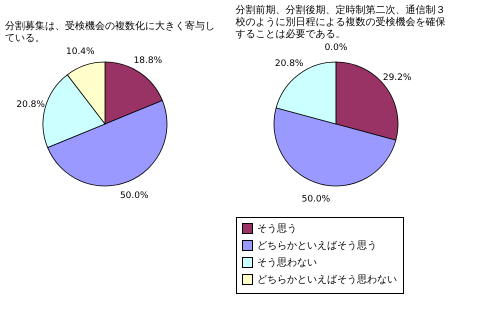 Image resolution: width=480 pixels, height=320 pixels. What do you see at coordinates (81, 52) in the screenshot?
I see `data-label: 10.4%` at bounding box center [81, 52].